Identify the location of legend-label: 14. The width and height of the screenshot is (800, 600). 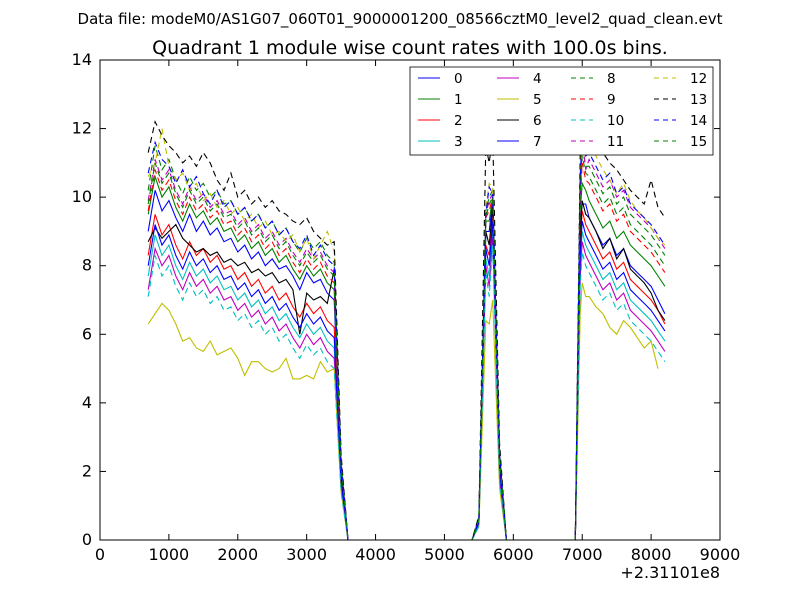
(698, 121).